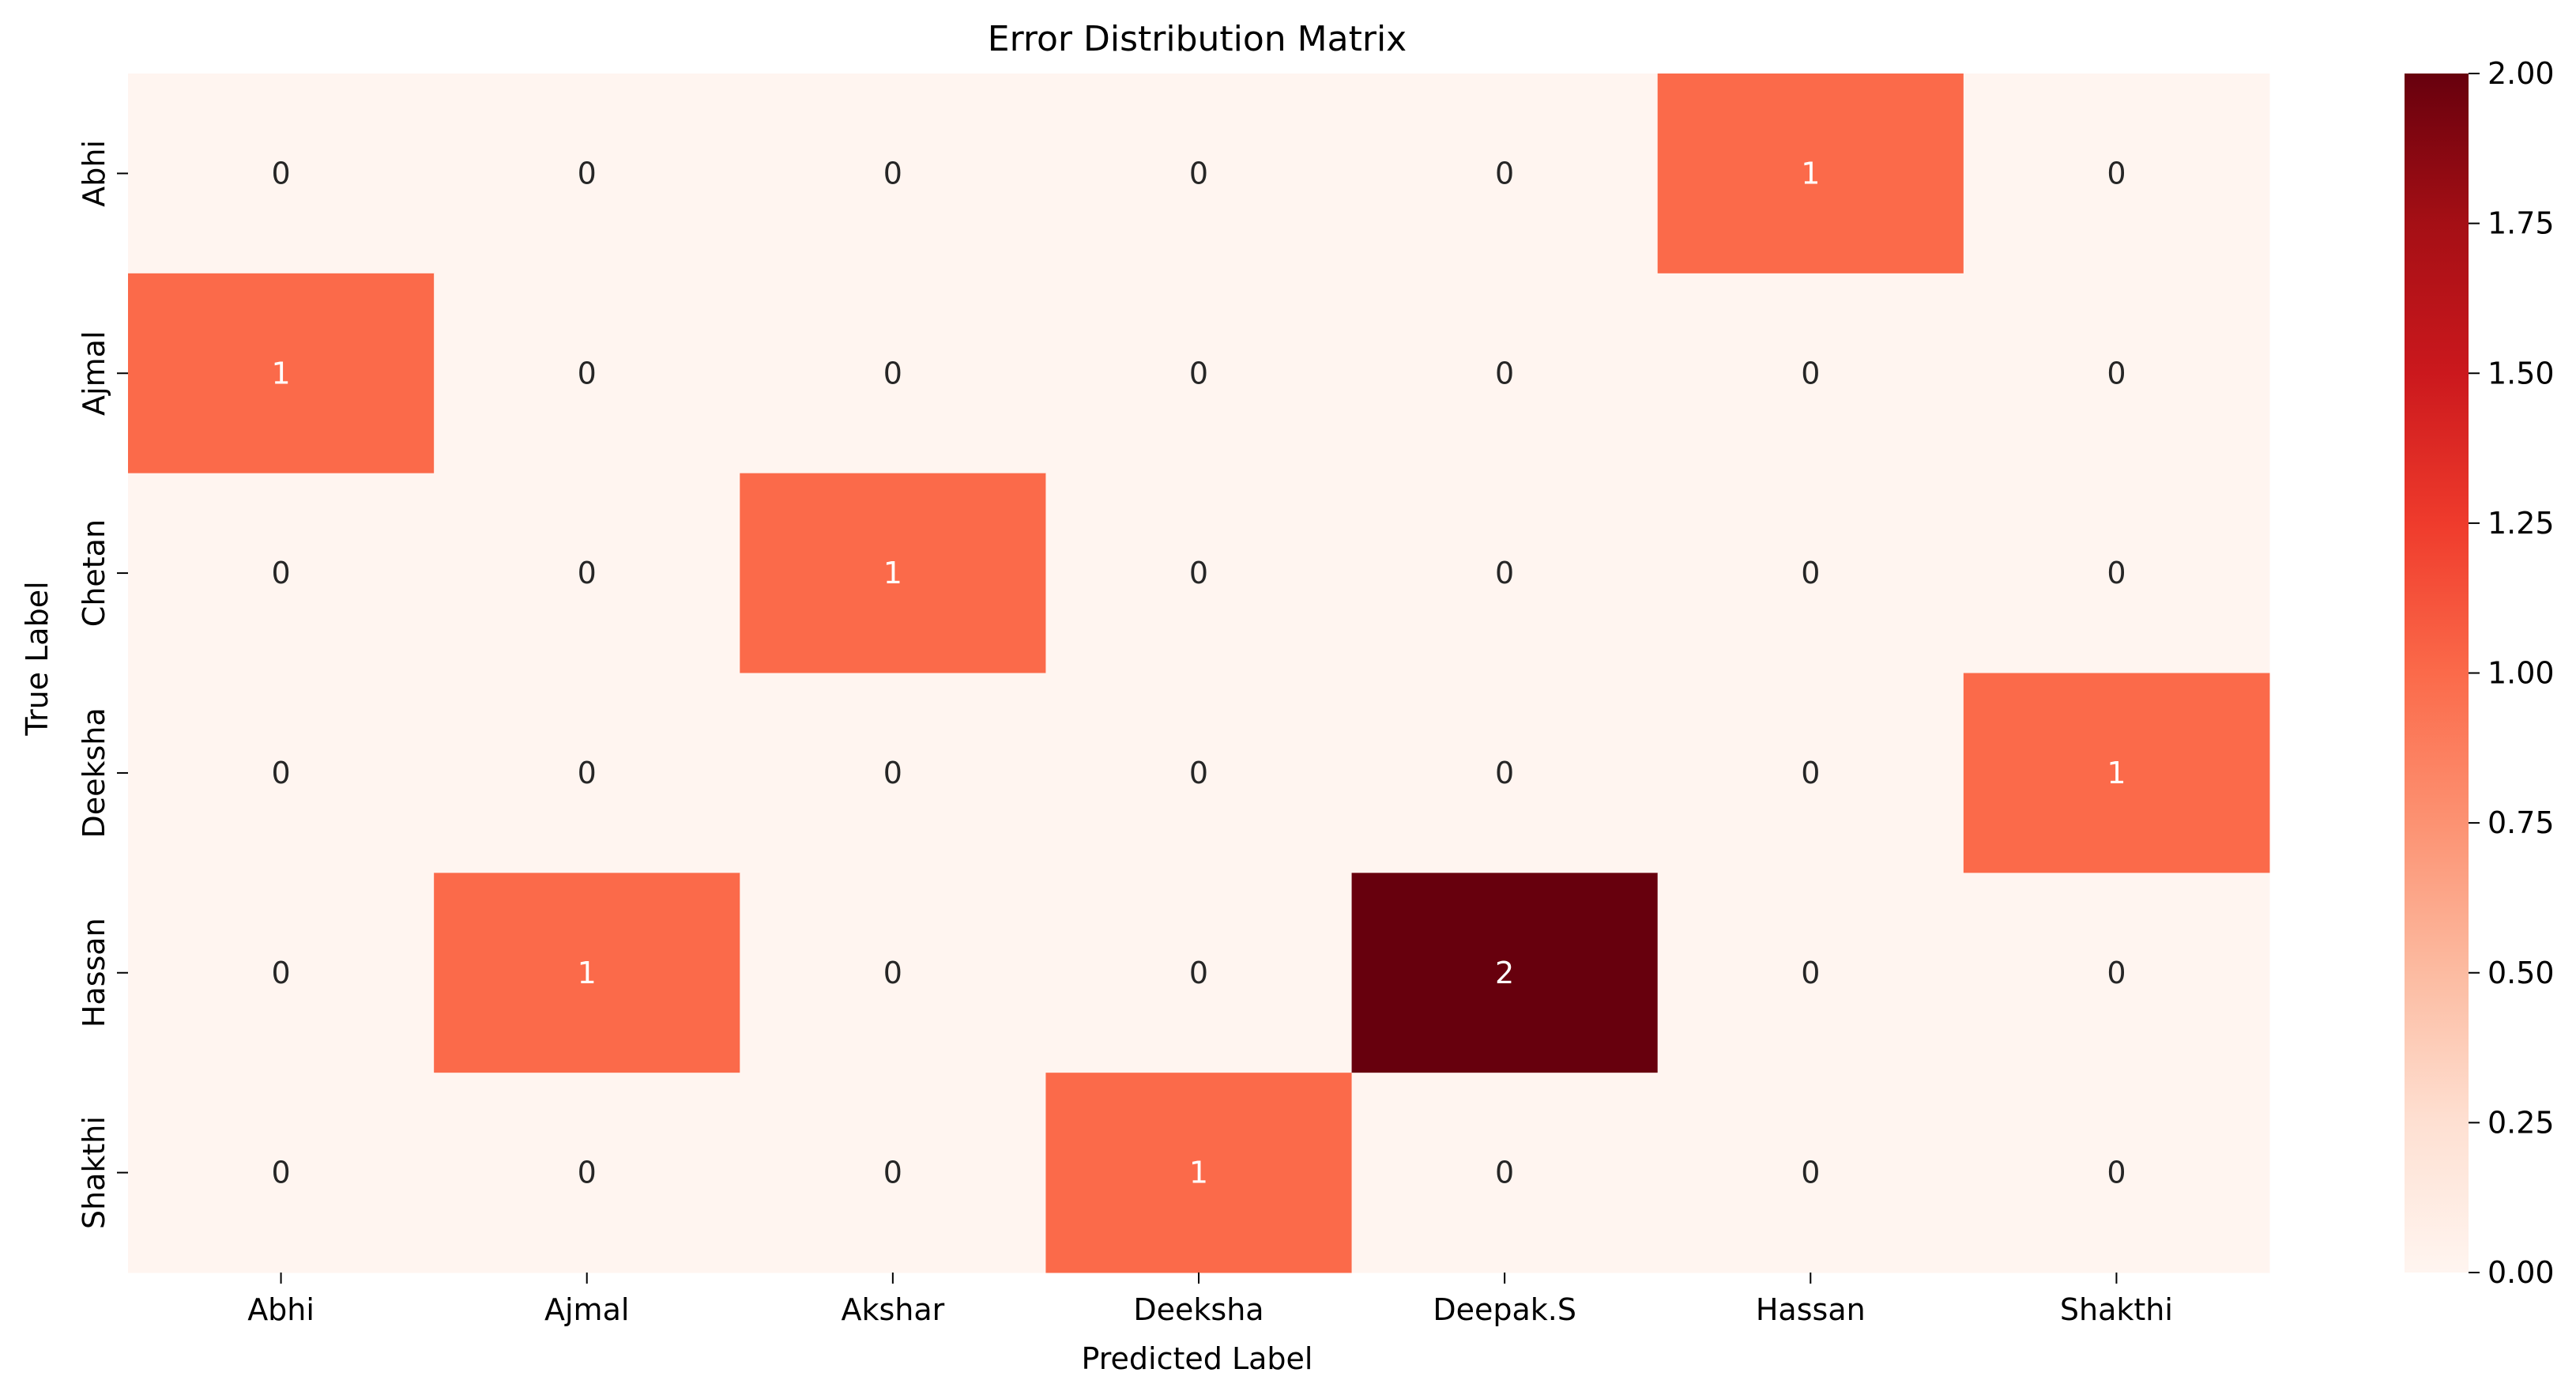 The image size is (2576, 1399). I want to click on cell-value-label-0-4: 0, so click(1504, 173).